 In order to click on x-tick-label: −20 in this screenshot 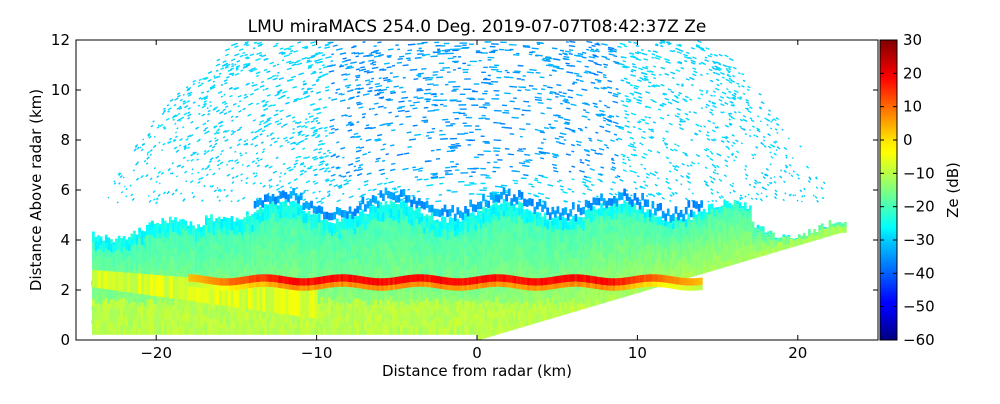, I will do `click(156, 353)`.